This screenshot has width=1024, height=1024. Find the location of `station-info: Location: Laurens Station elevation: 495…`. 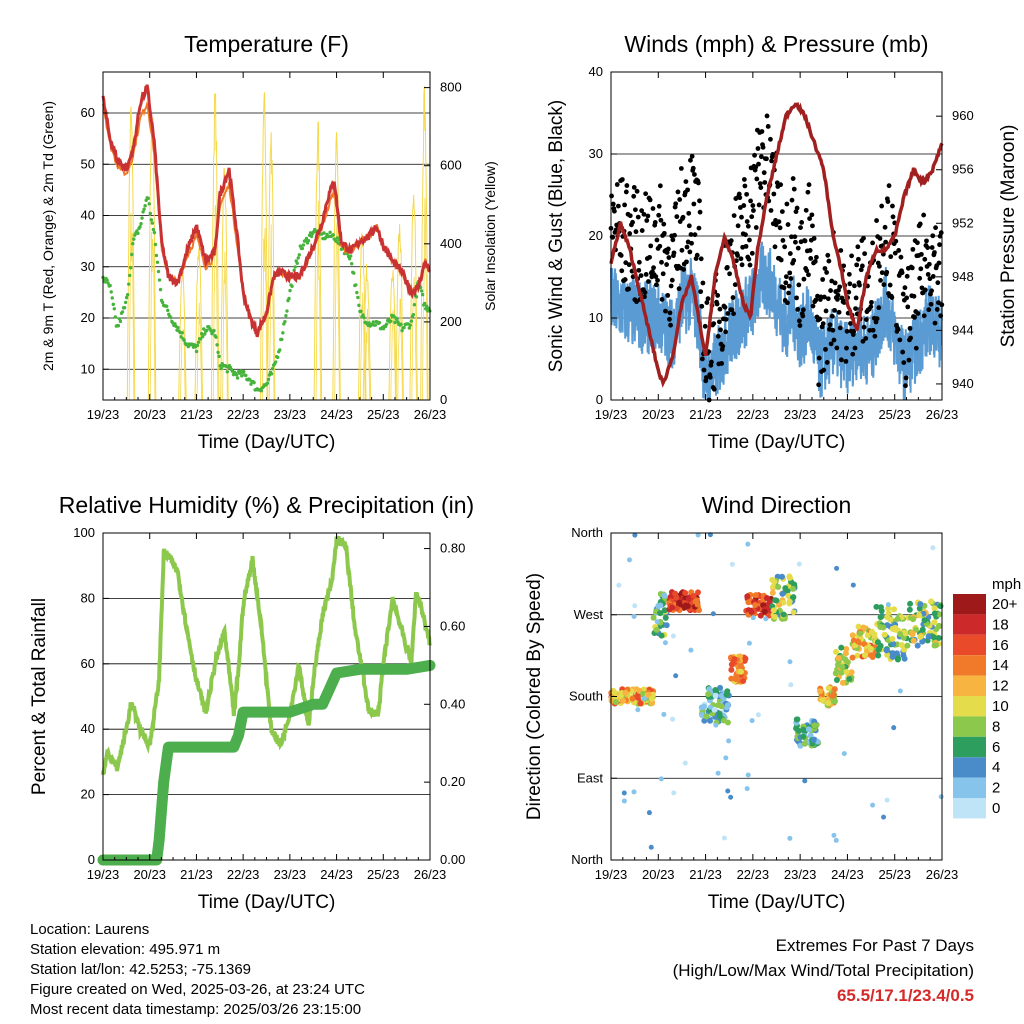

station-info: Location: Laurens Station elevation: 495… is located at coordinates (197, 970).